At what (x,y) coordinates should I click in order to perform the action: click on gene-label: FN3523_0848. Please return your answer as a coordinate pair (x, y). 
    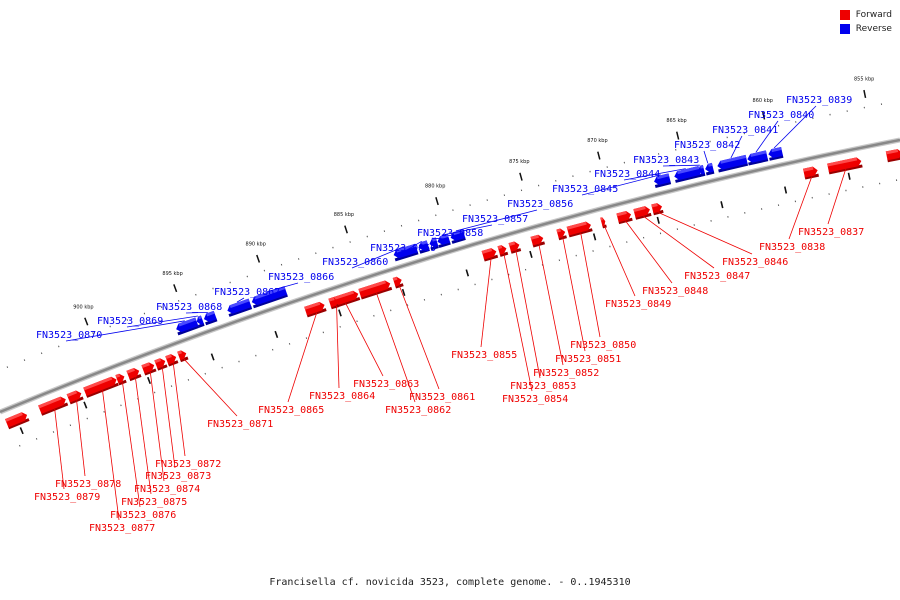
    Looking at the image, I should click on (675, 291).